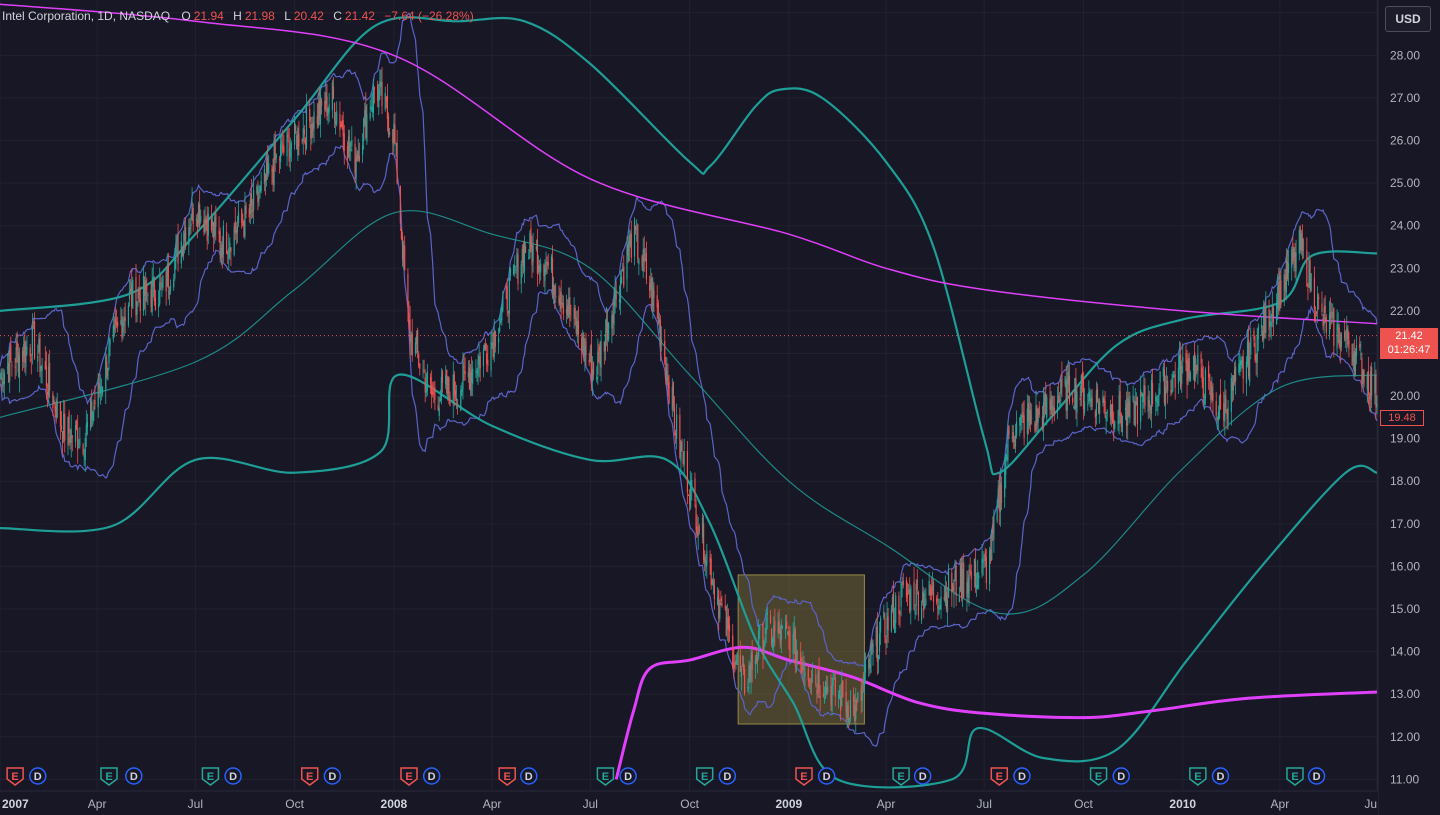  Describe the element at coordinates (1408, 19) in the screenshot. I see `currency-button: USD` at that location.